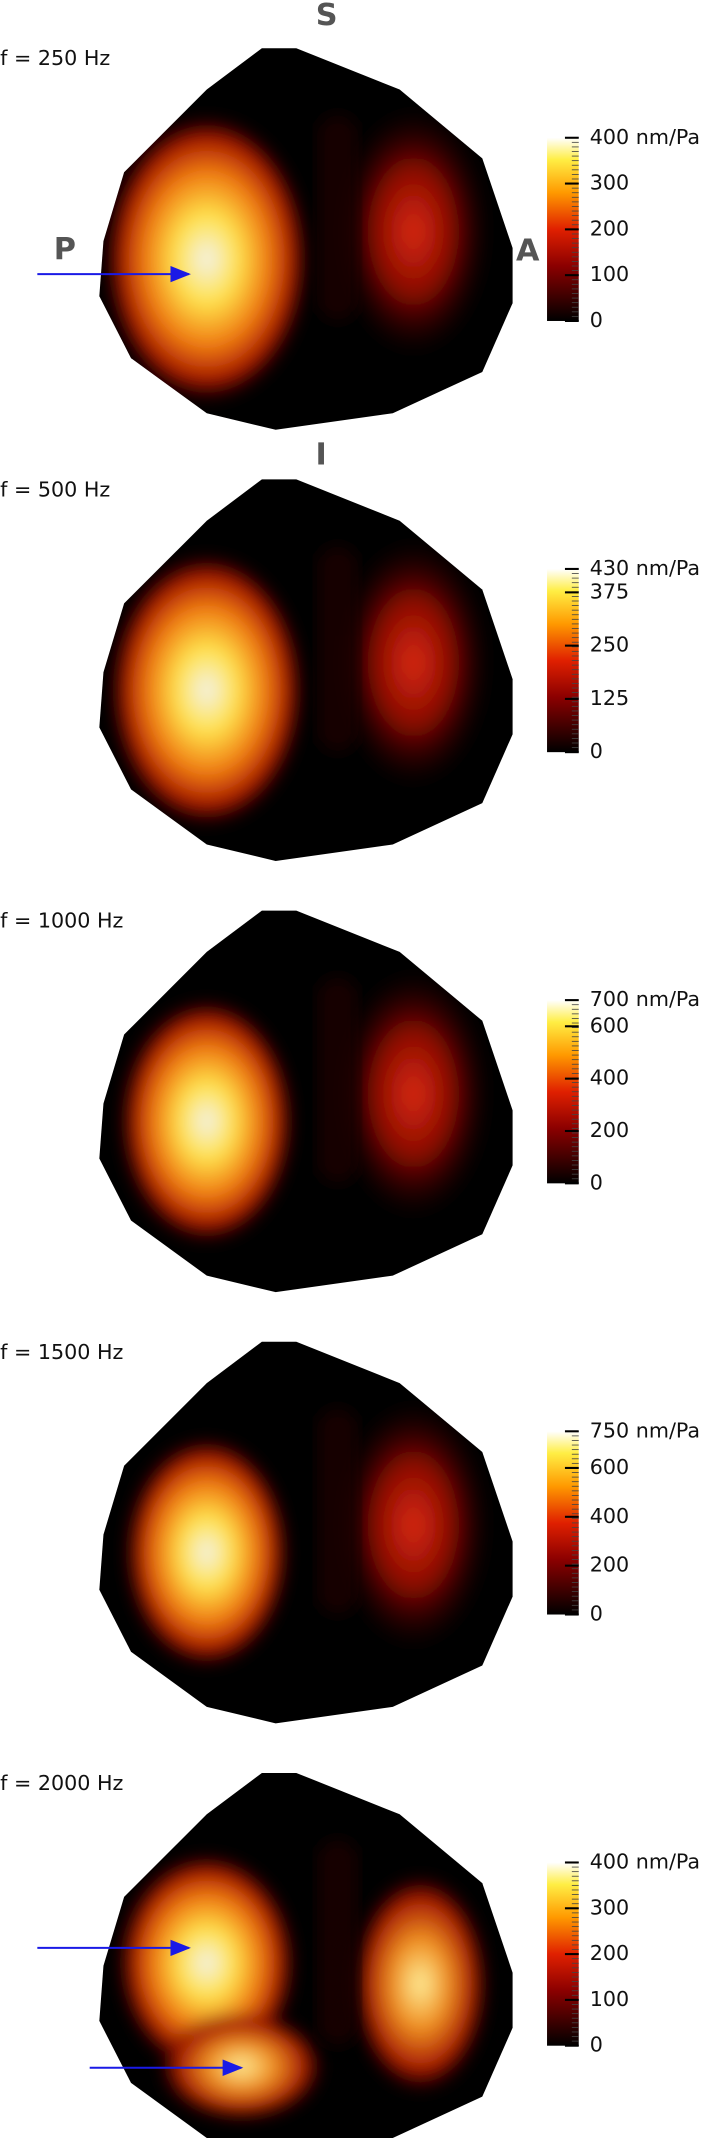  What do you see at coordinates (320, 454) in the screenshot?
I see `inferior-label: I` at bounding box center [320, 454].